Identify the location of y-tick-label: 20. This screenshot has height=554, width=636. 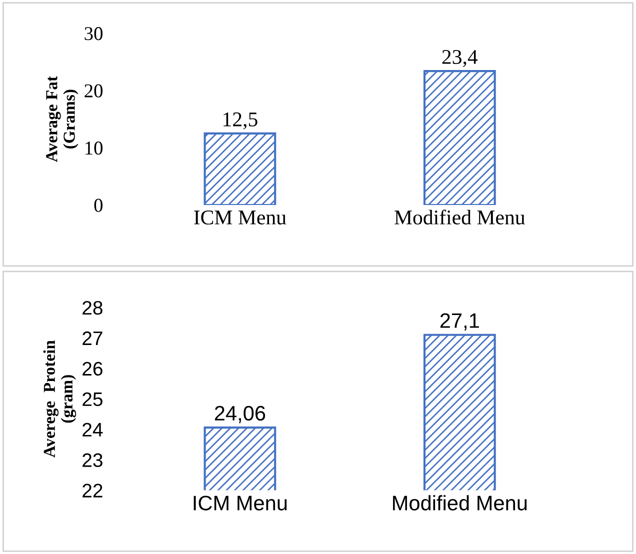
(93, 91).